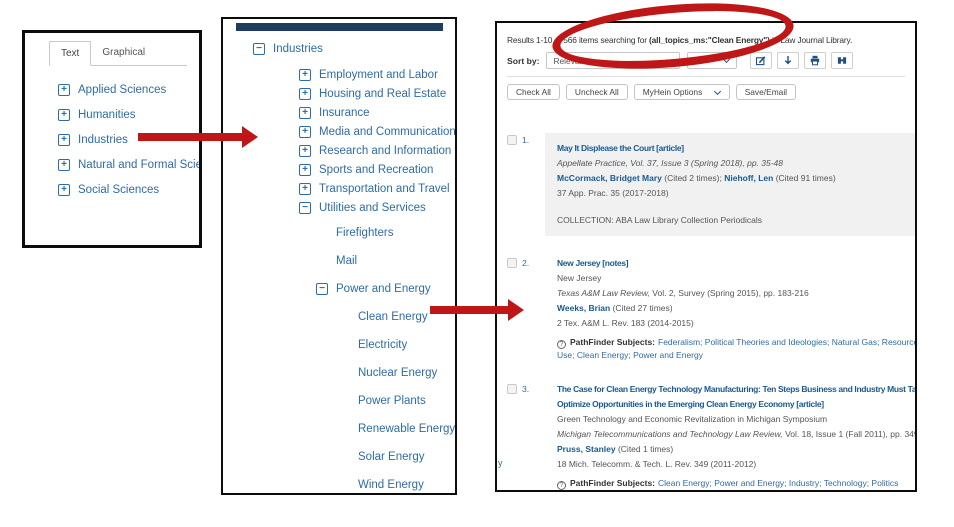 The width and height of the screenshot is (954, 527). I want to click on tree-node-sports-recreation: + Sports and Recreation, so click(339, 169).